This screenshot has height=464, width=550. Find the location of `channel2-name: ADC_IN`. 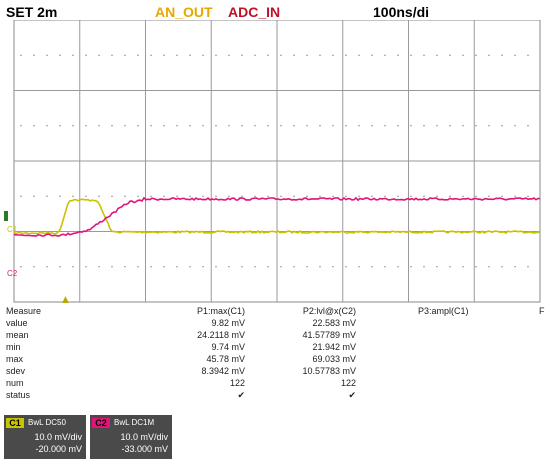

channel2-name: ADC_IN is located at coordinates (254, 12).